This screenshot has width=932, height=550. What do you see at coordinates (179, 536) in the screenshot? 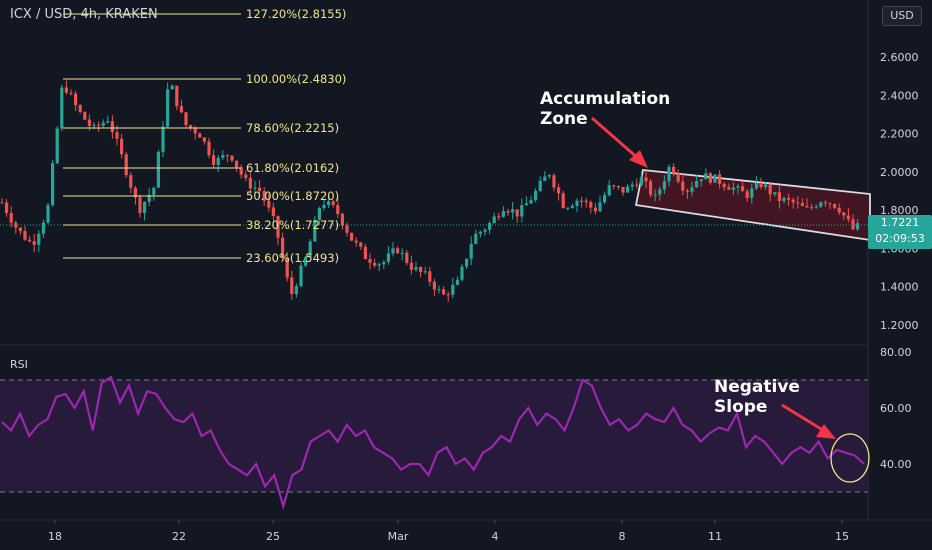
I see `time-tick-label: 22` at bounding box center [179, 536].